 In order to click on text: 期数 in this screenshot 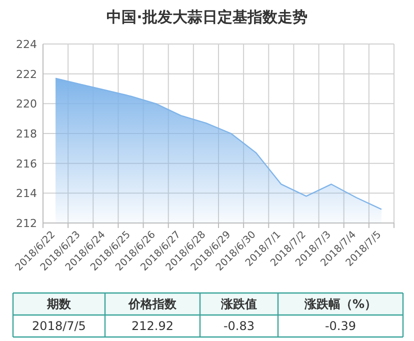, I will do `click(59, 304)`.